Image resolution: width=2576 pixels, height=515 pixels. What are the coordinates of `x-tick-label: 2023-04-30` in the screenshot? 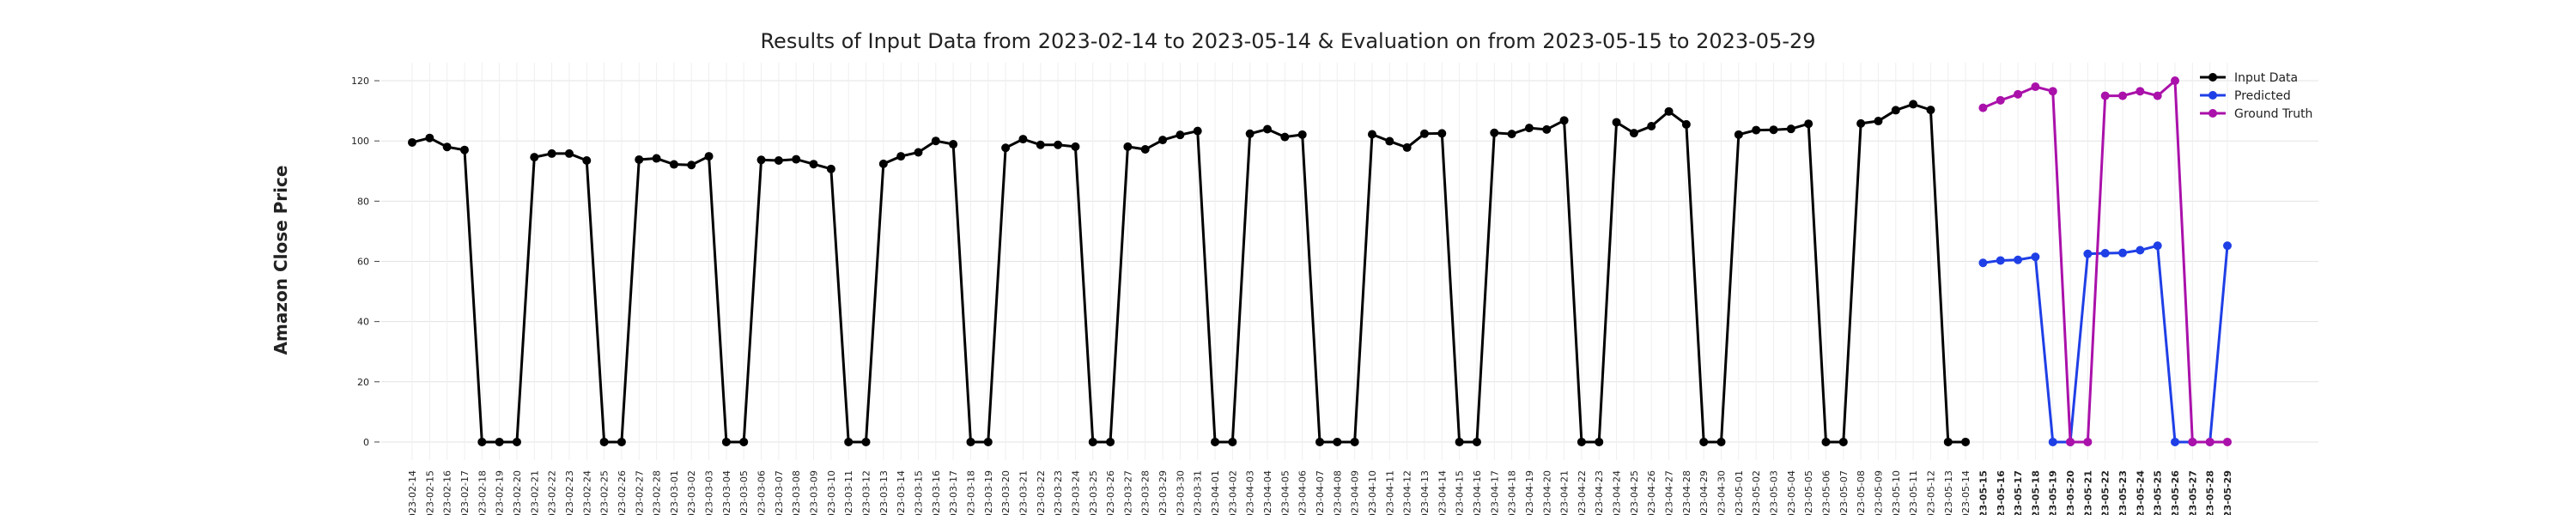 It's located at (1722, 492).